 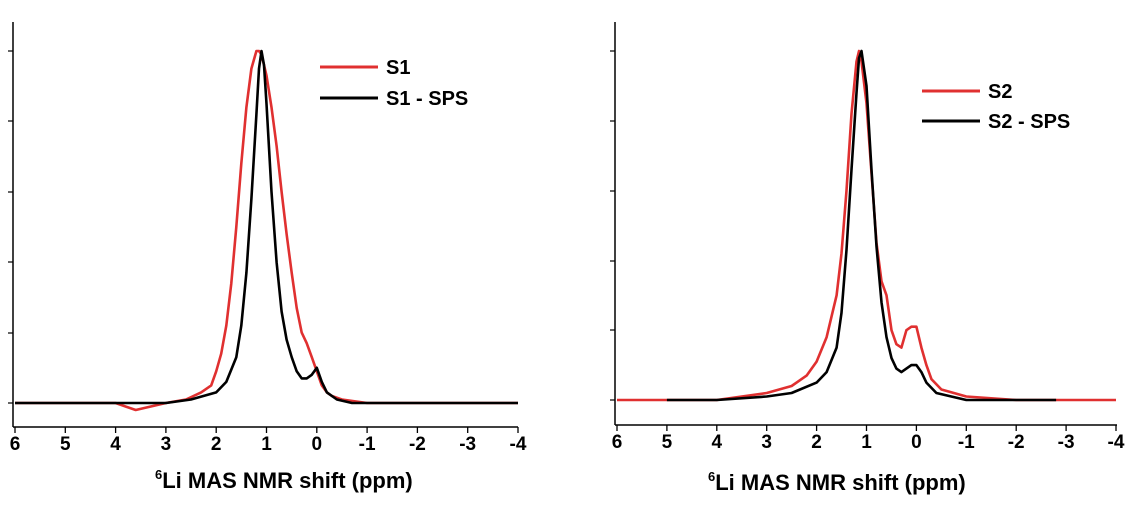 I want to click on x-axis-title-left: 6Li MAS NMR shift (ppm), so click(x=284, y=480).